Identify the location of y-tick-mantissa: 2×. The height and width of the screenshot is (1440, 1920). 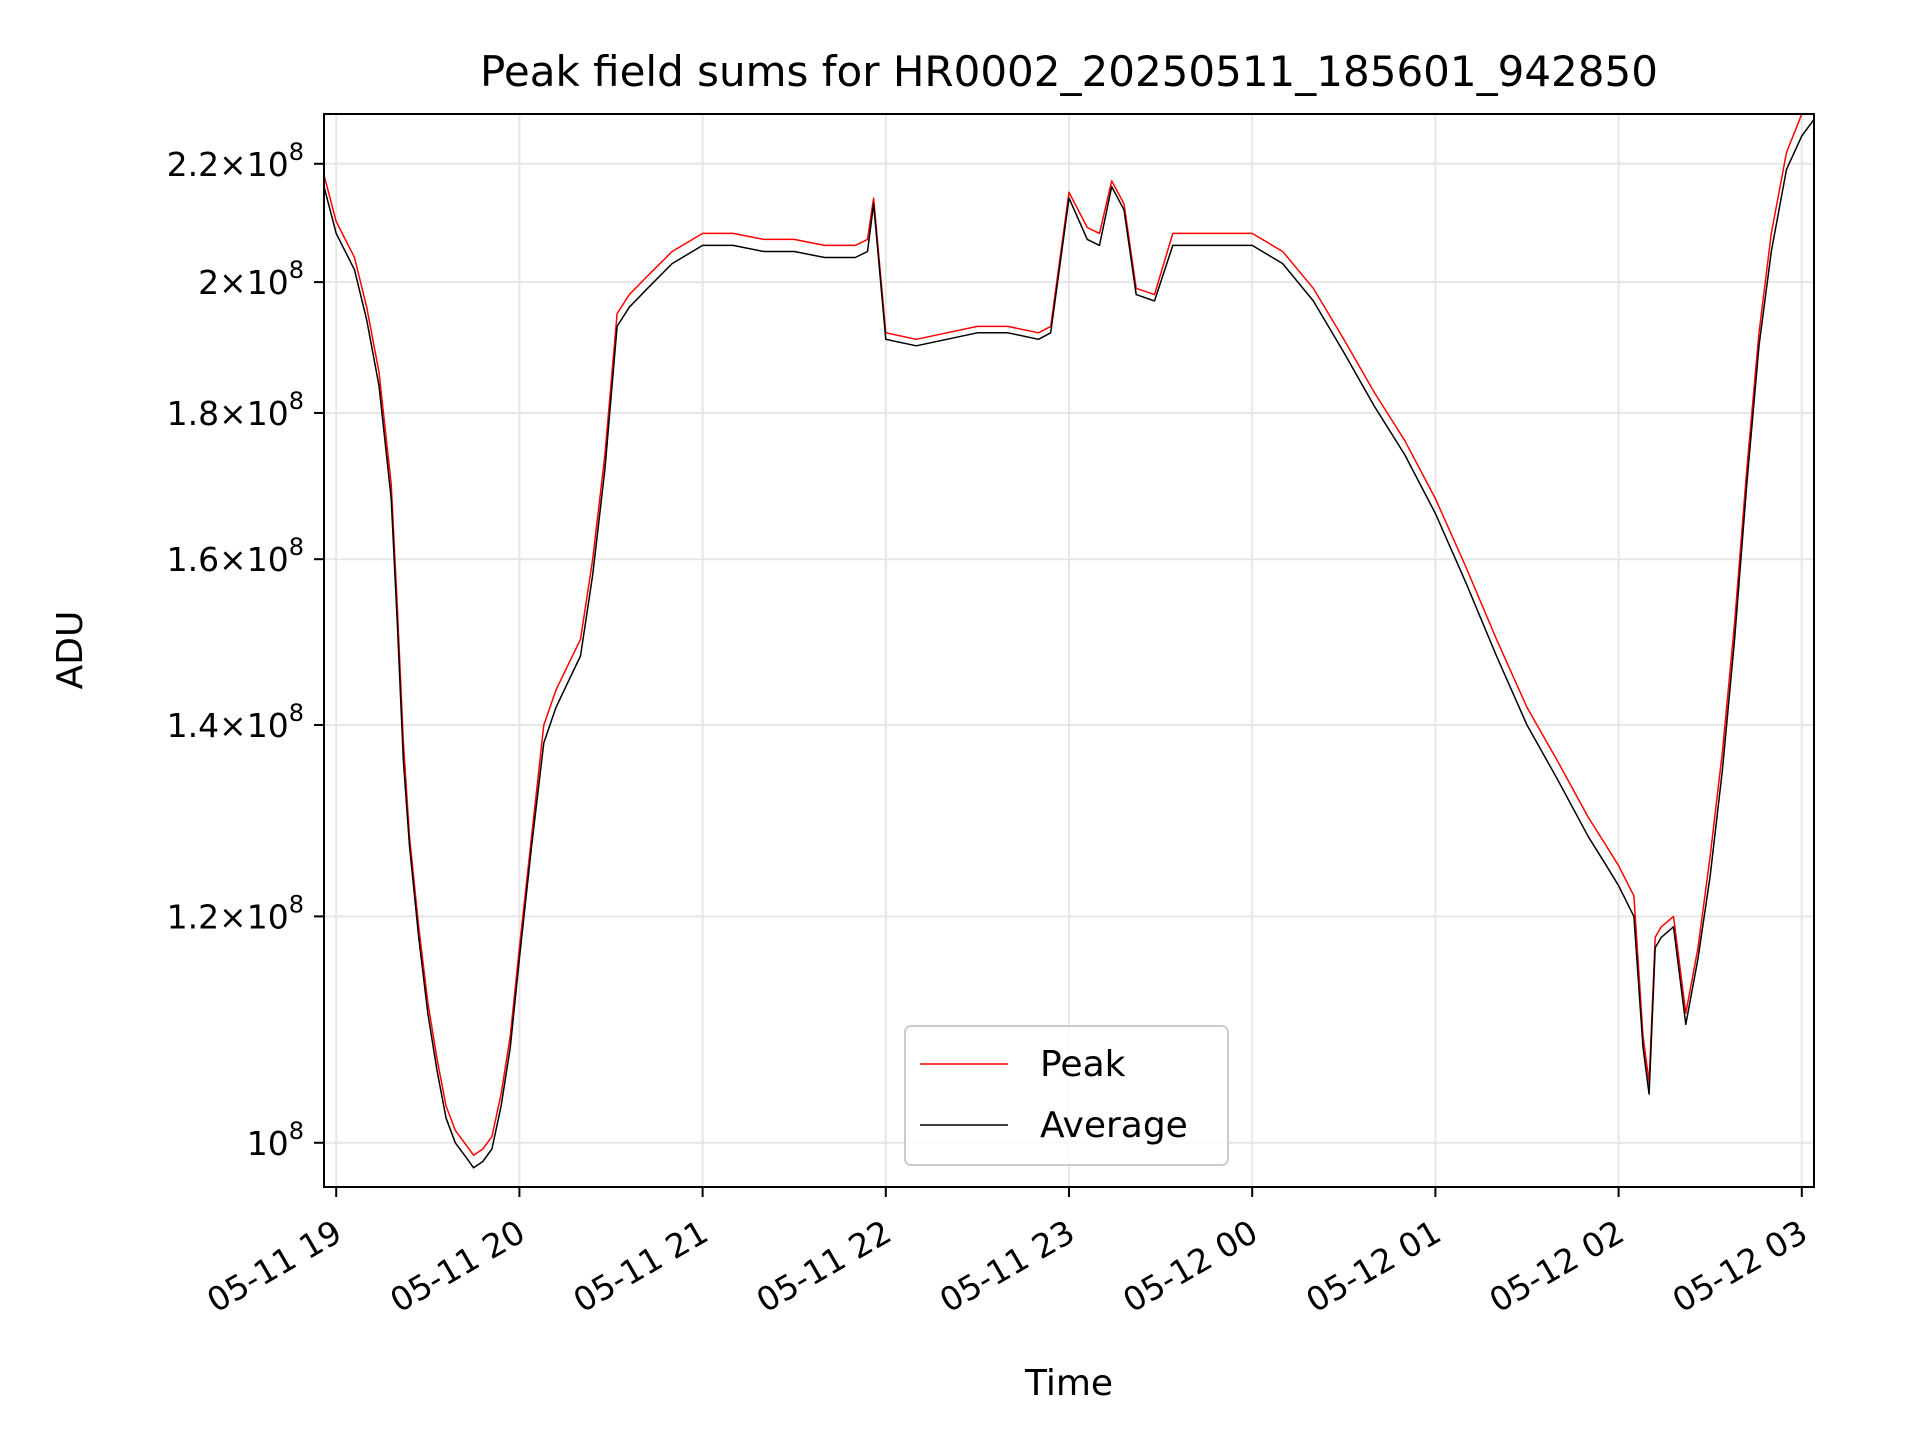
(222, 282).